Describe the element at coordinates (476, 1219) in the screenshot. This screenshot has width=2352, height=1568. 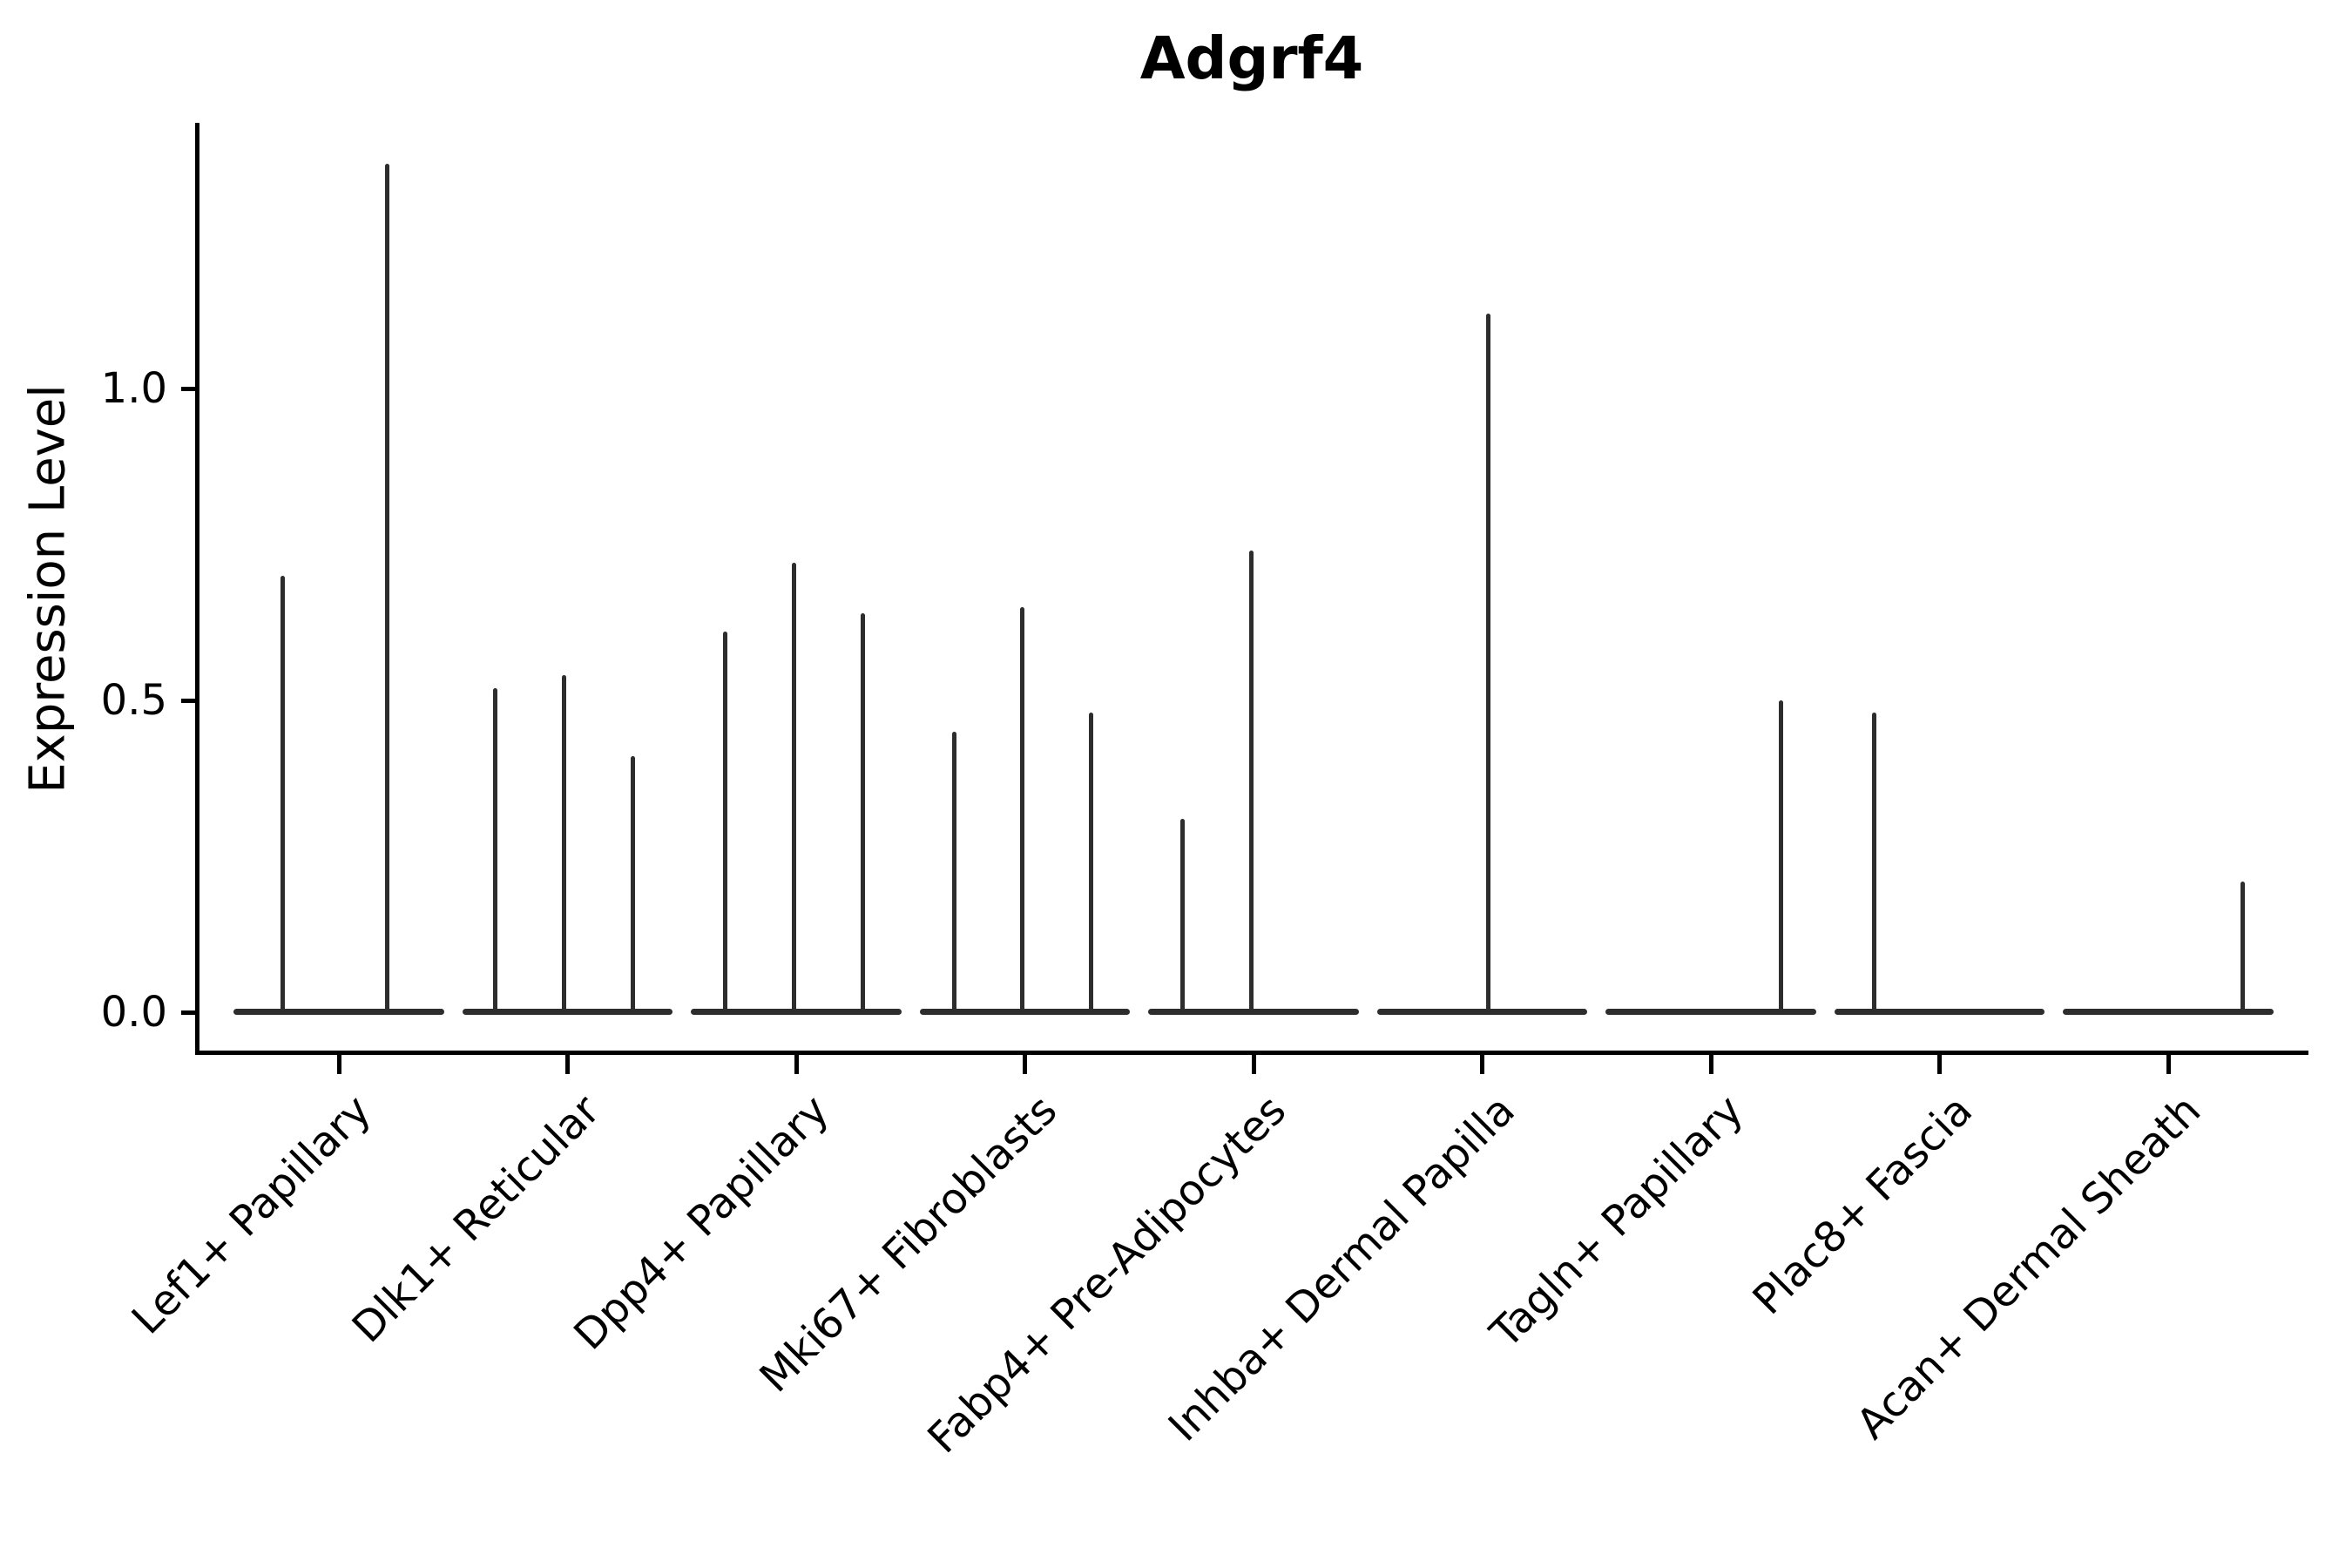
I see `x-tick-label: Dlk1+ Reticular` at that location.